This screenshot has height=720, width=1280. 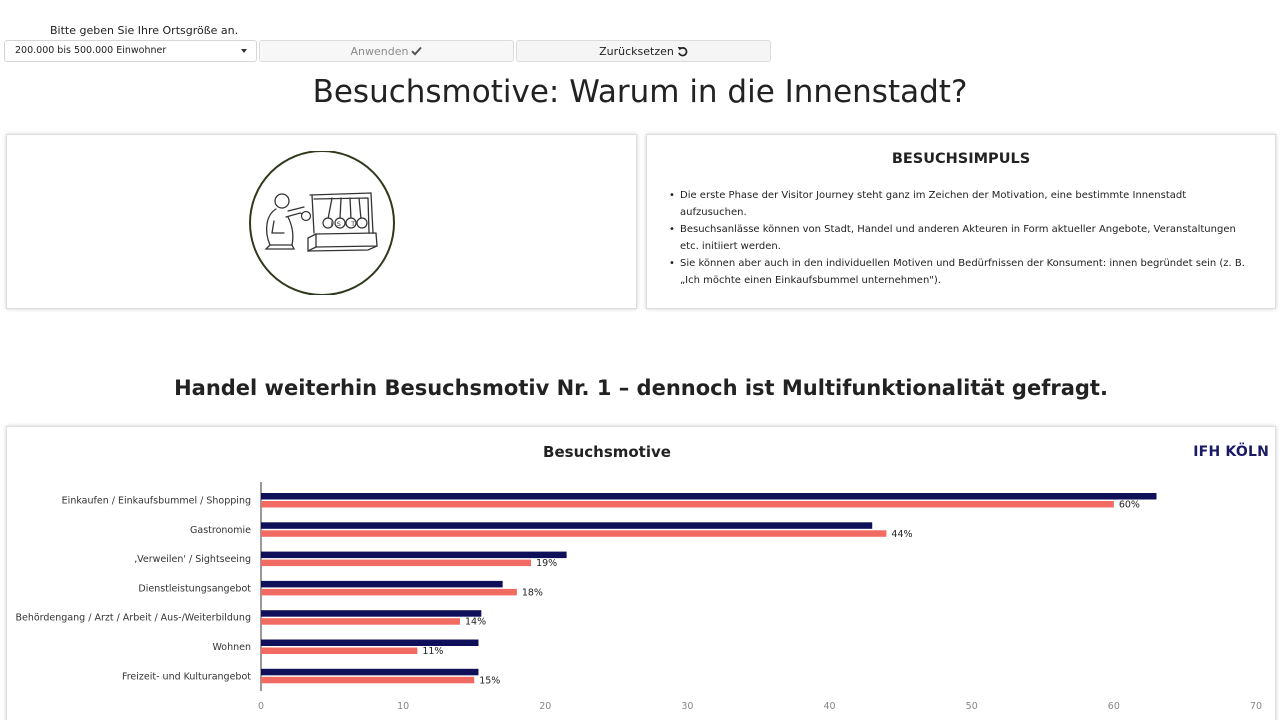 What do you see at coordinates (192, 559) in the screenshot?
I see `category-label: ‚Verweilen' / Sightseeing` at bounding box center [192, 559].